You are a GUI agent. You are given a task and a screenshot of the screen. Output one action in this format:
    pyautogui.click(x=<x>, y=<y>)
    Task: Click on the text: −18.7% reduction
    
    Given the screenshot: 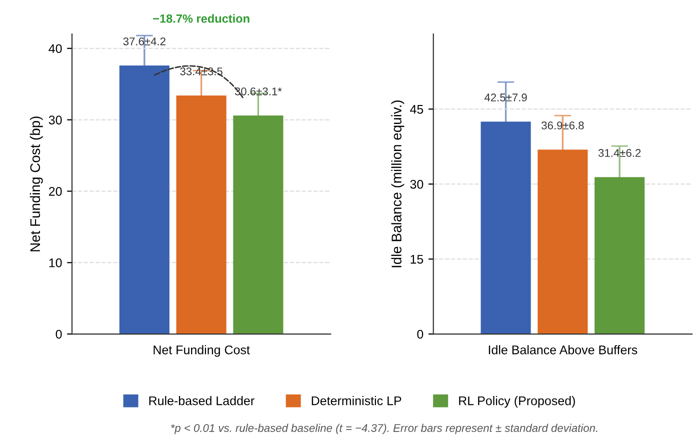 What is the action you would take?
    pyautogui.click(x=201, y=18)
    